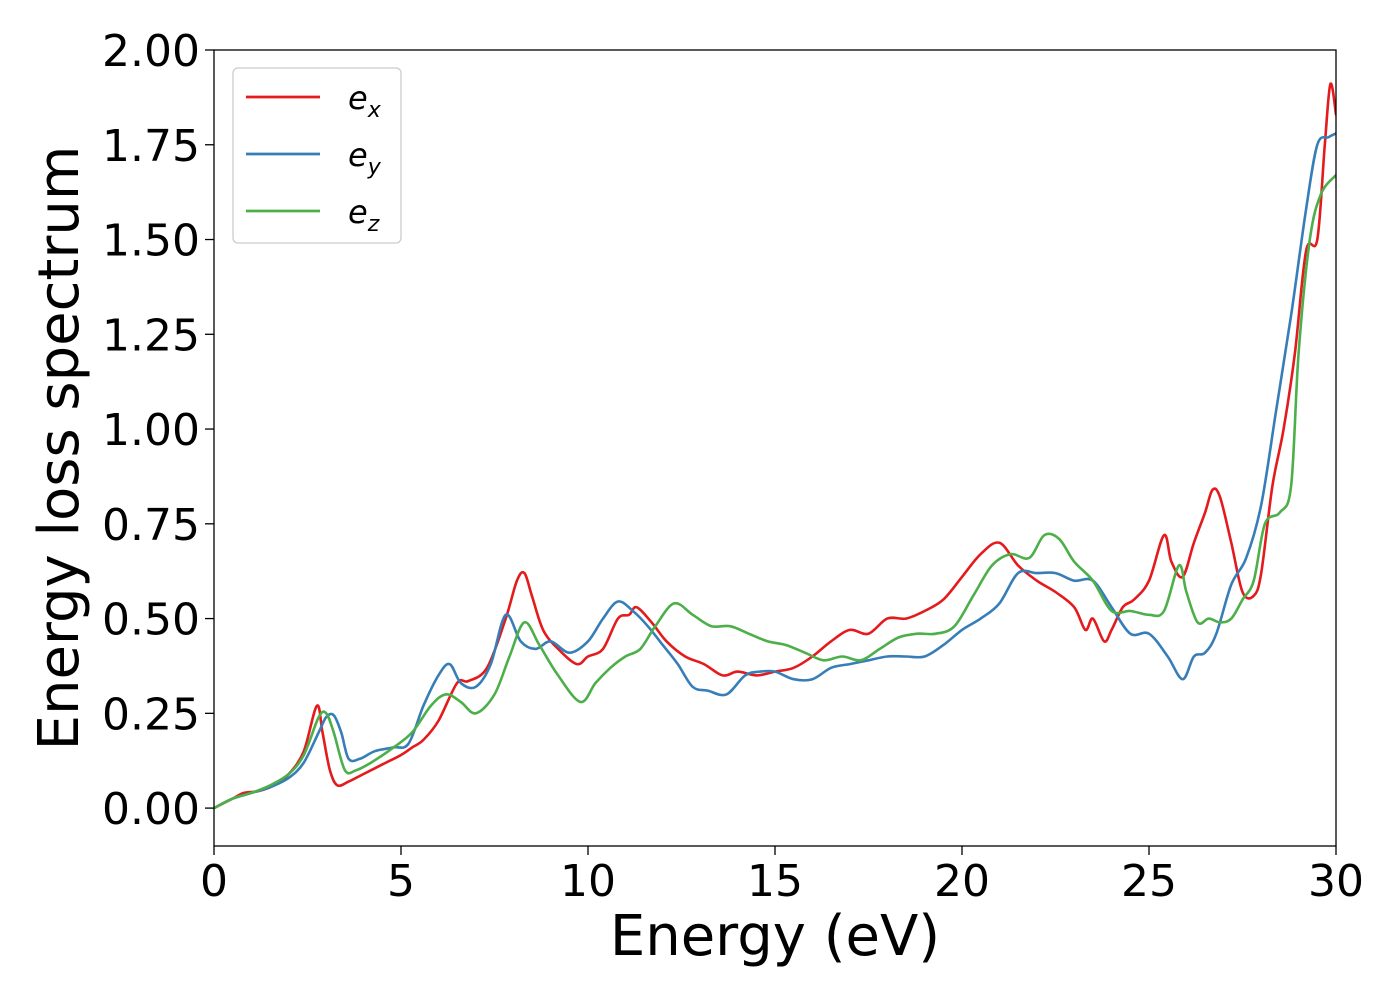 The height and width of the screenshot is (1000, 1400). I want to click on legend-label: ex, so click(365, 101).